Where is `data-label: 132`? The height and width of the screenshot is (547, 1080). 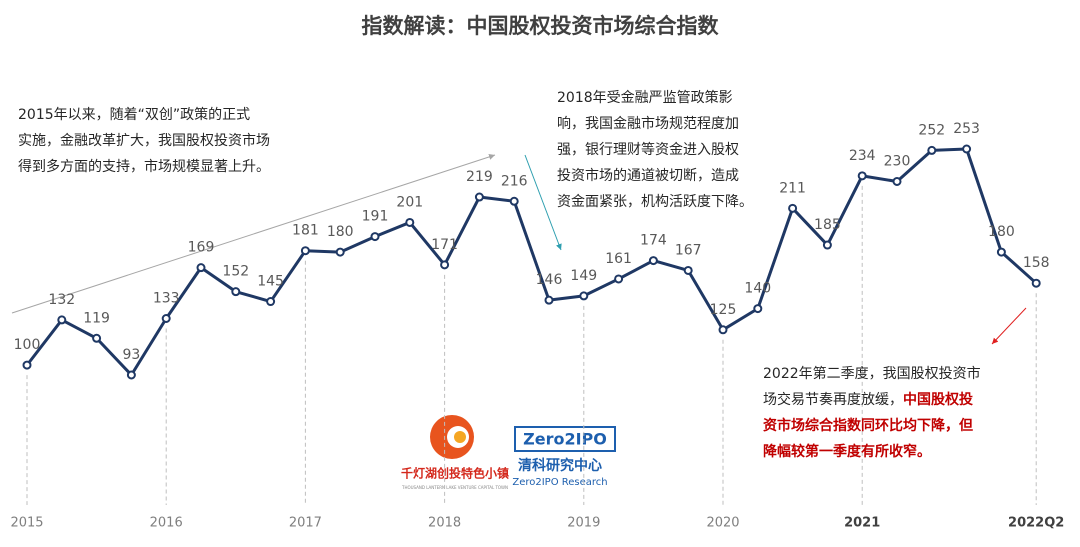 data-label: 132 is located at coordinates (61, 300).